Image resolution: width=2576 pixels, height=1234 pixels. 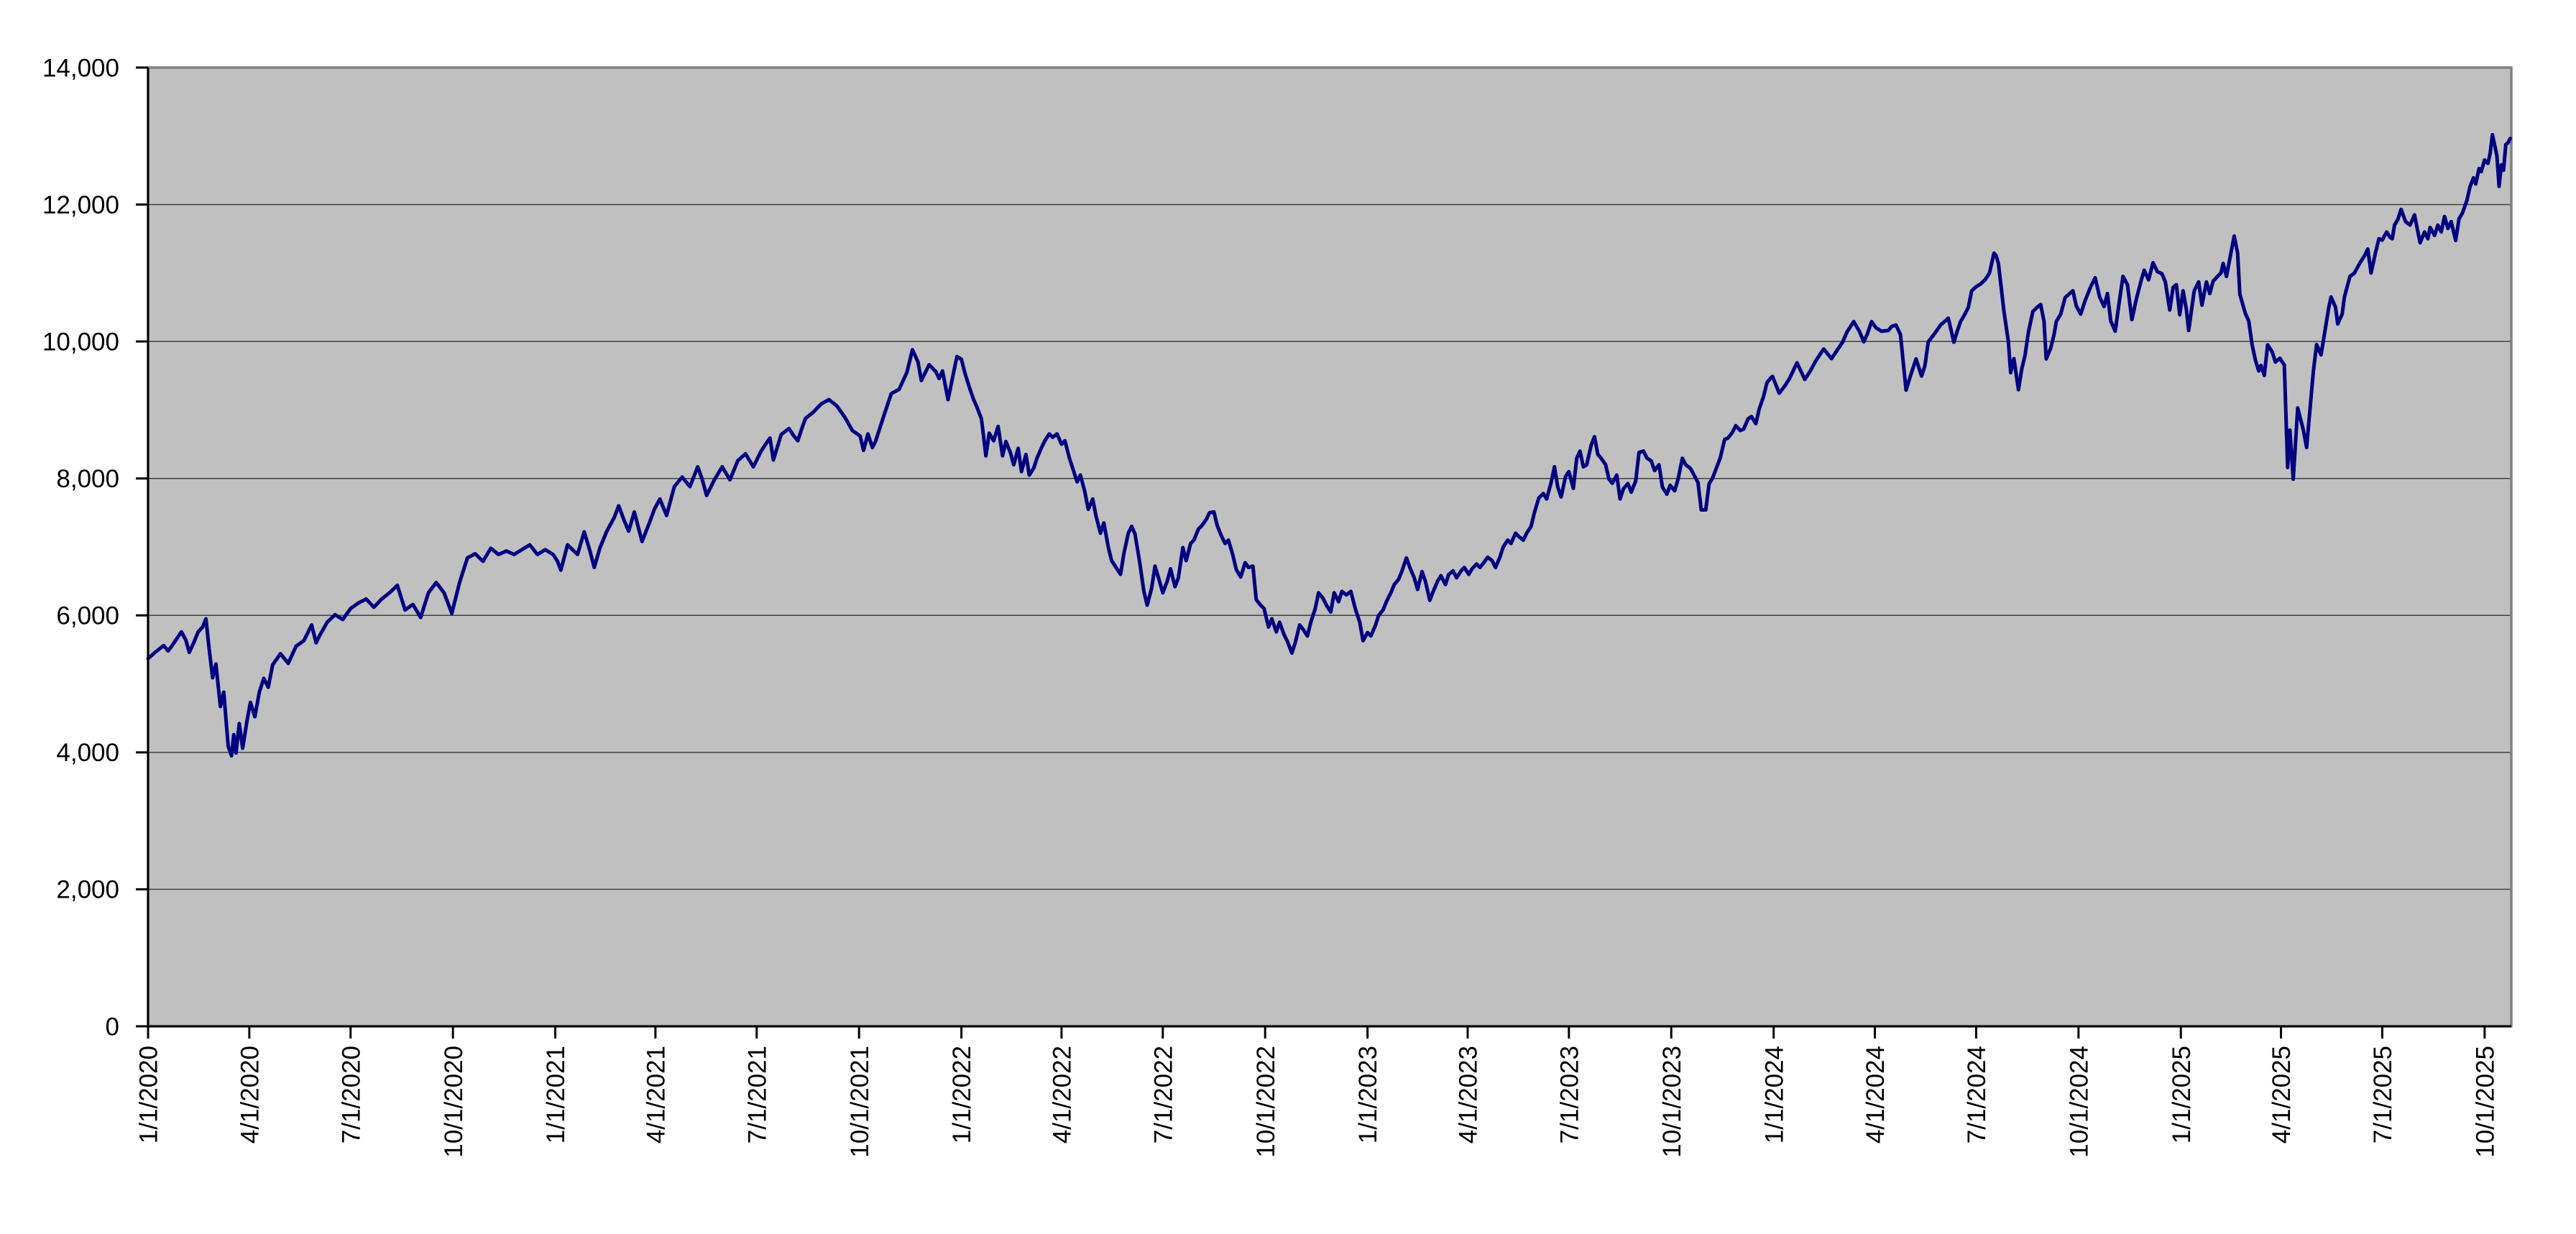 I want to click on y-axis-label: 12,000, so click(x=80, y=205).